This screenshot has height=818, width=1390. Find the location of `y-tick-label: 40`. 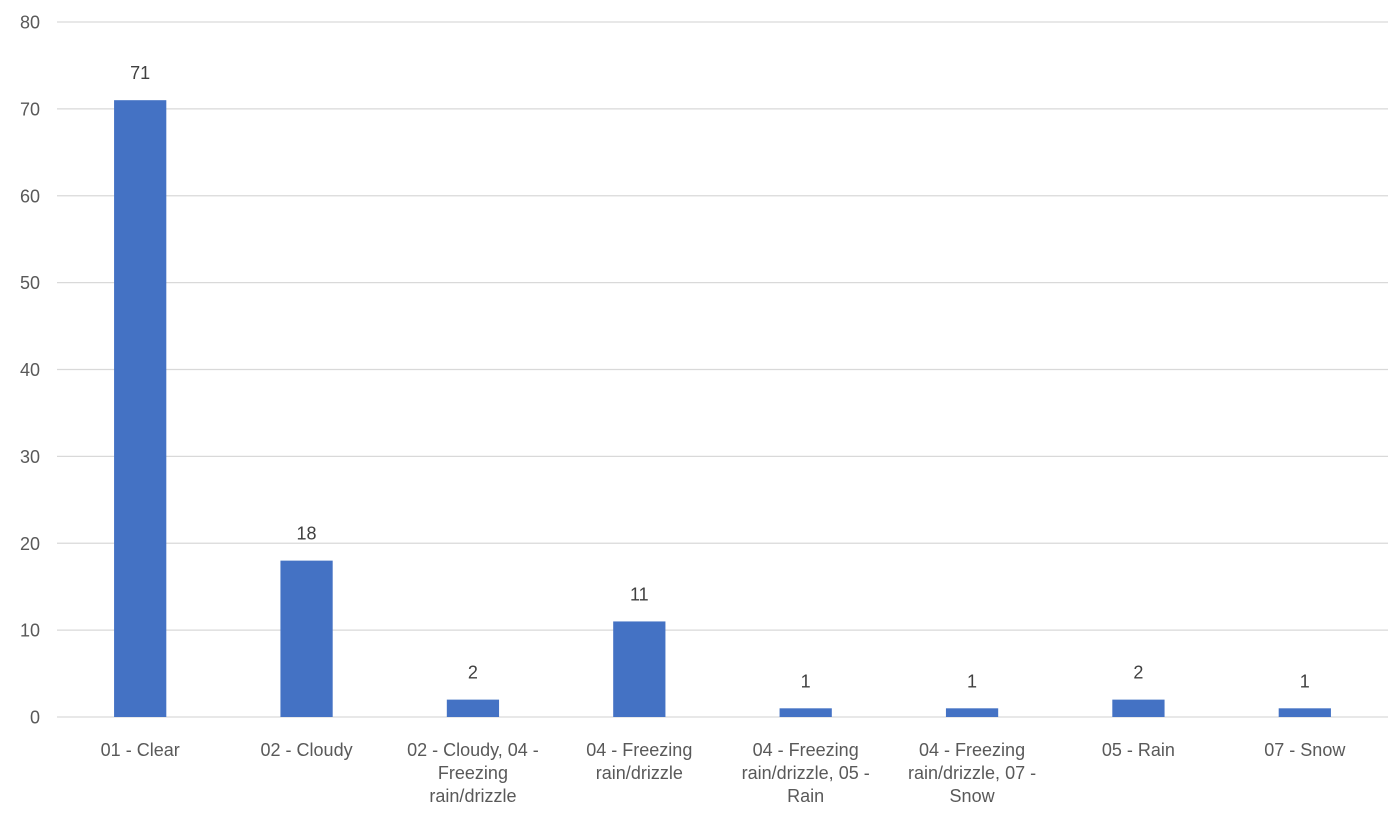

y-tick-label: 40 is located at coordinates (30, 370).